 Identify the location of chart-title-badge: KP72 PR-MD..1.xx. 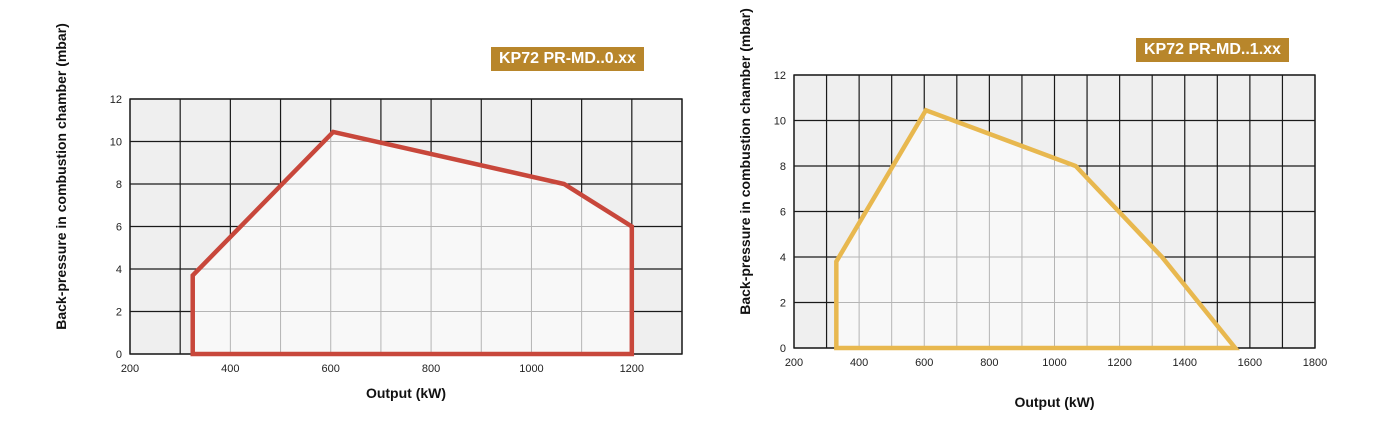
(1212, 50).